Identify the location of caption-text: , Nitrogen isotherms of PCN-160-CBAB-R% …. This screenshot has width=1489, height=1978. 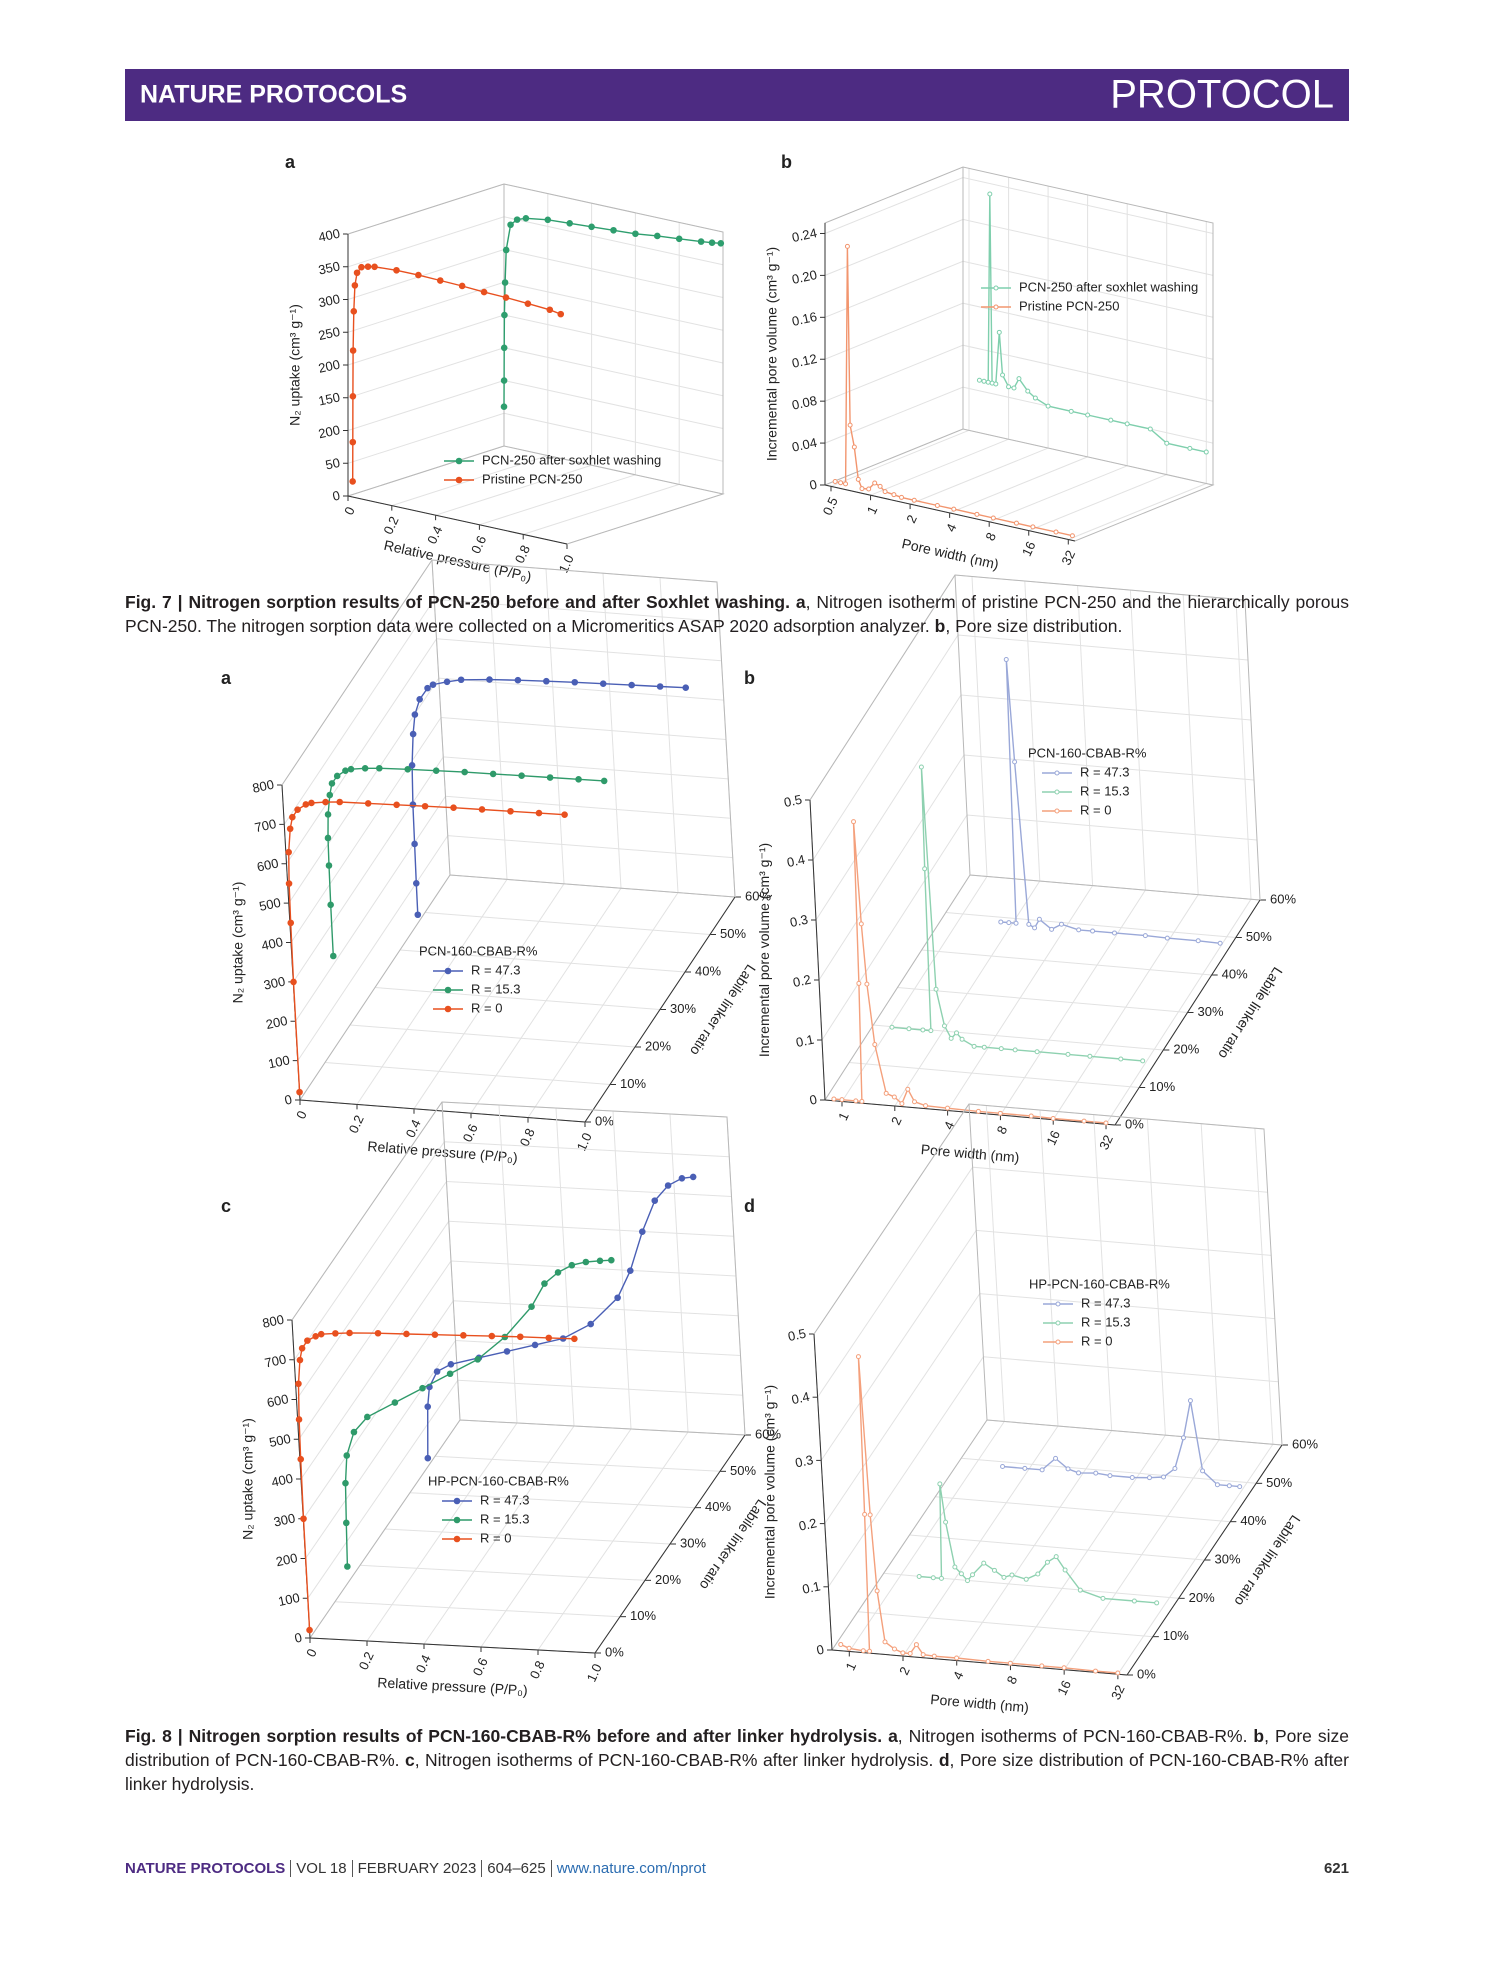
(674, 1760).